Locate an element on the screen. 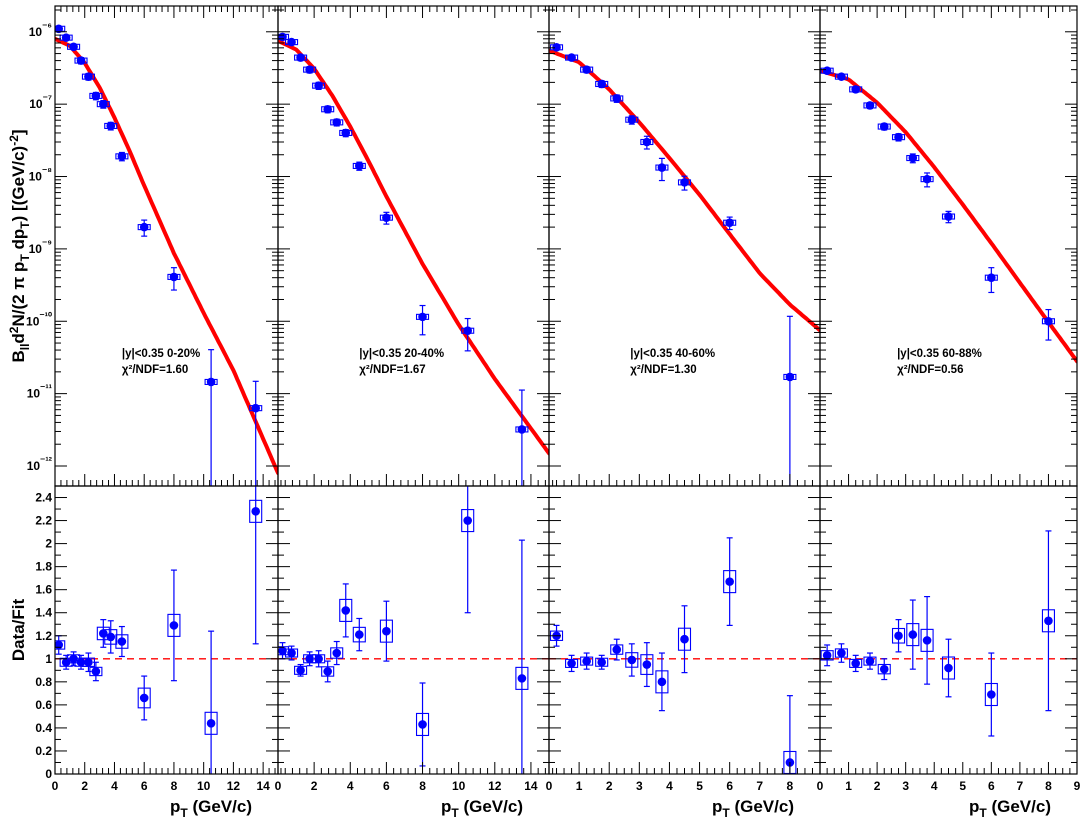 This screenshot has height=822, width=1086. y-tick-label: 10⁻⁷ is located at coordinates (40, 102).